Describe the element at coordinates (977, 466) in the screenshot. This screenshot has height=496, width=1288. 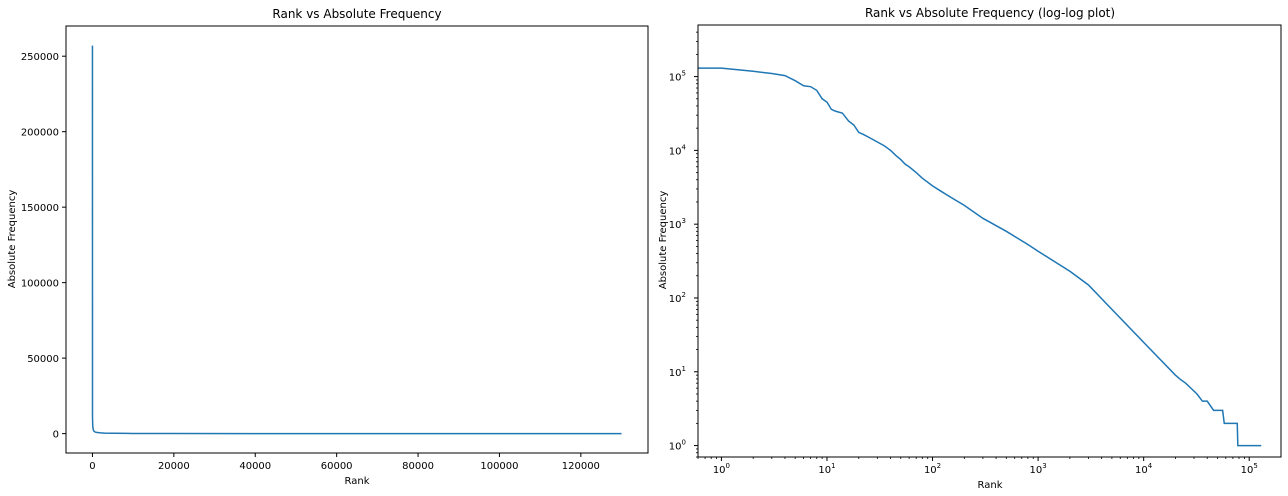
I see `chart-right-x-ticks: 10⁰ 10¹ 10² 10³ 10⁴ 10⁵` at that location.